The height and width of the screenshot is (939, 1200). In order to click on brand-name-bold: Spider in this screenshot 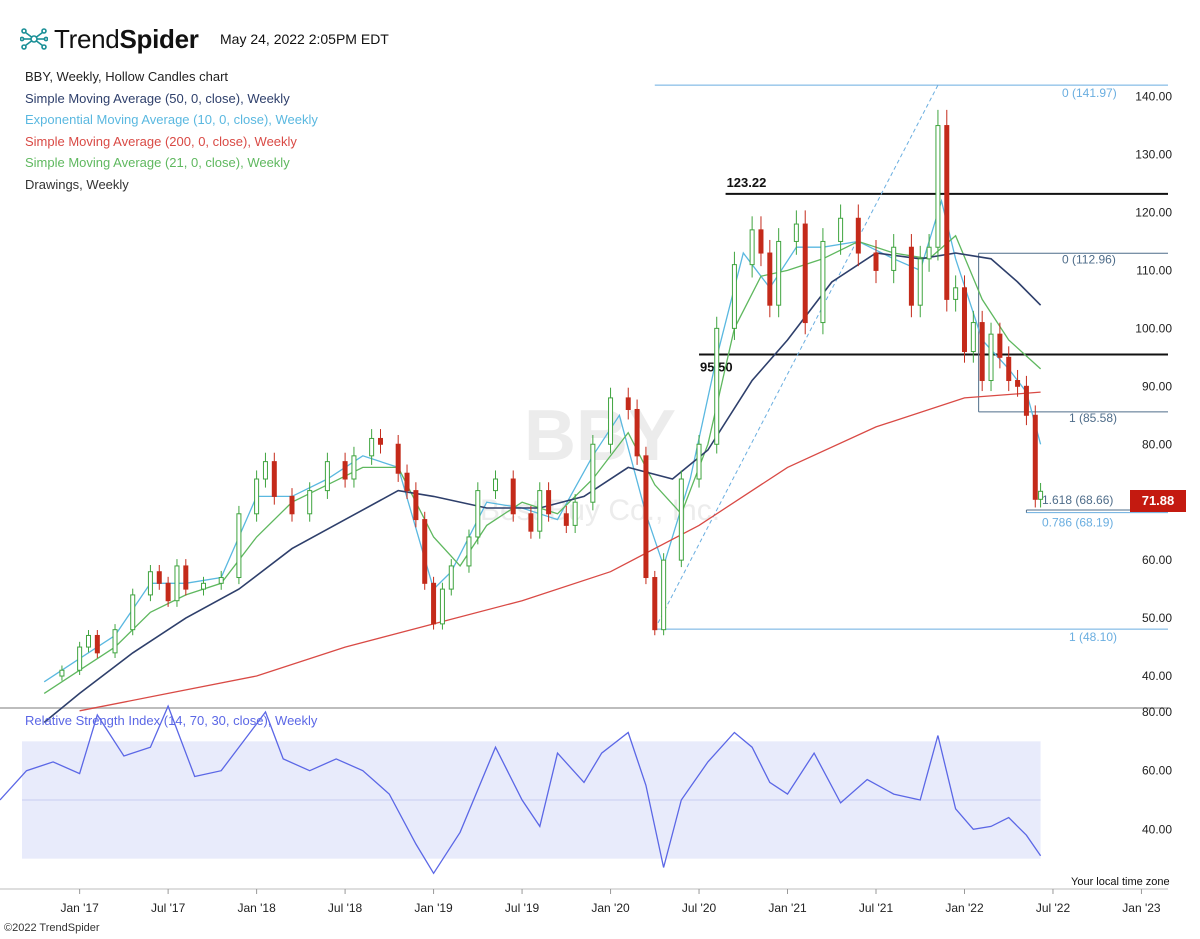, I will do `click(159, 39)`.